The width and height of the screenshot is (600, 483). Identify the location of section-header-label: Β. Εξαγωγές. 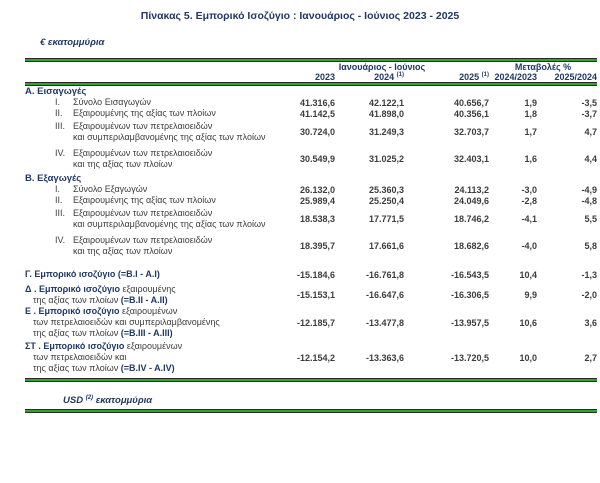
(53, 178).